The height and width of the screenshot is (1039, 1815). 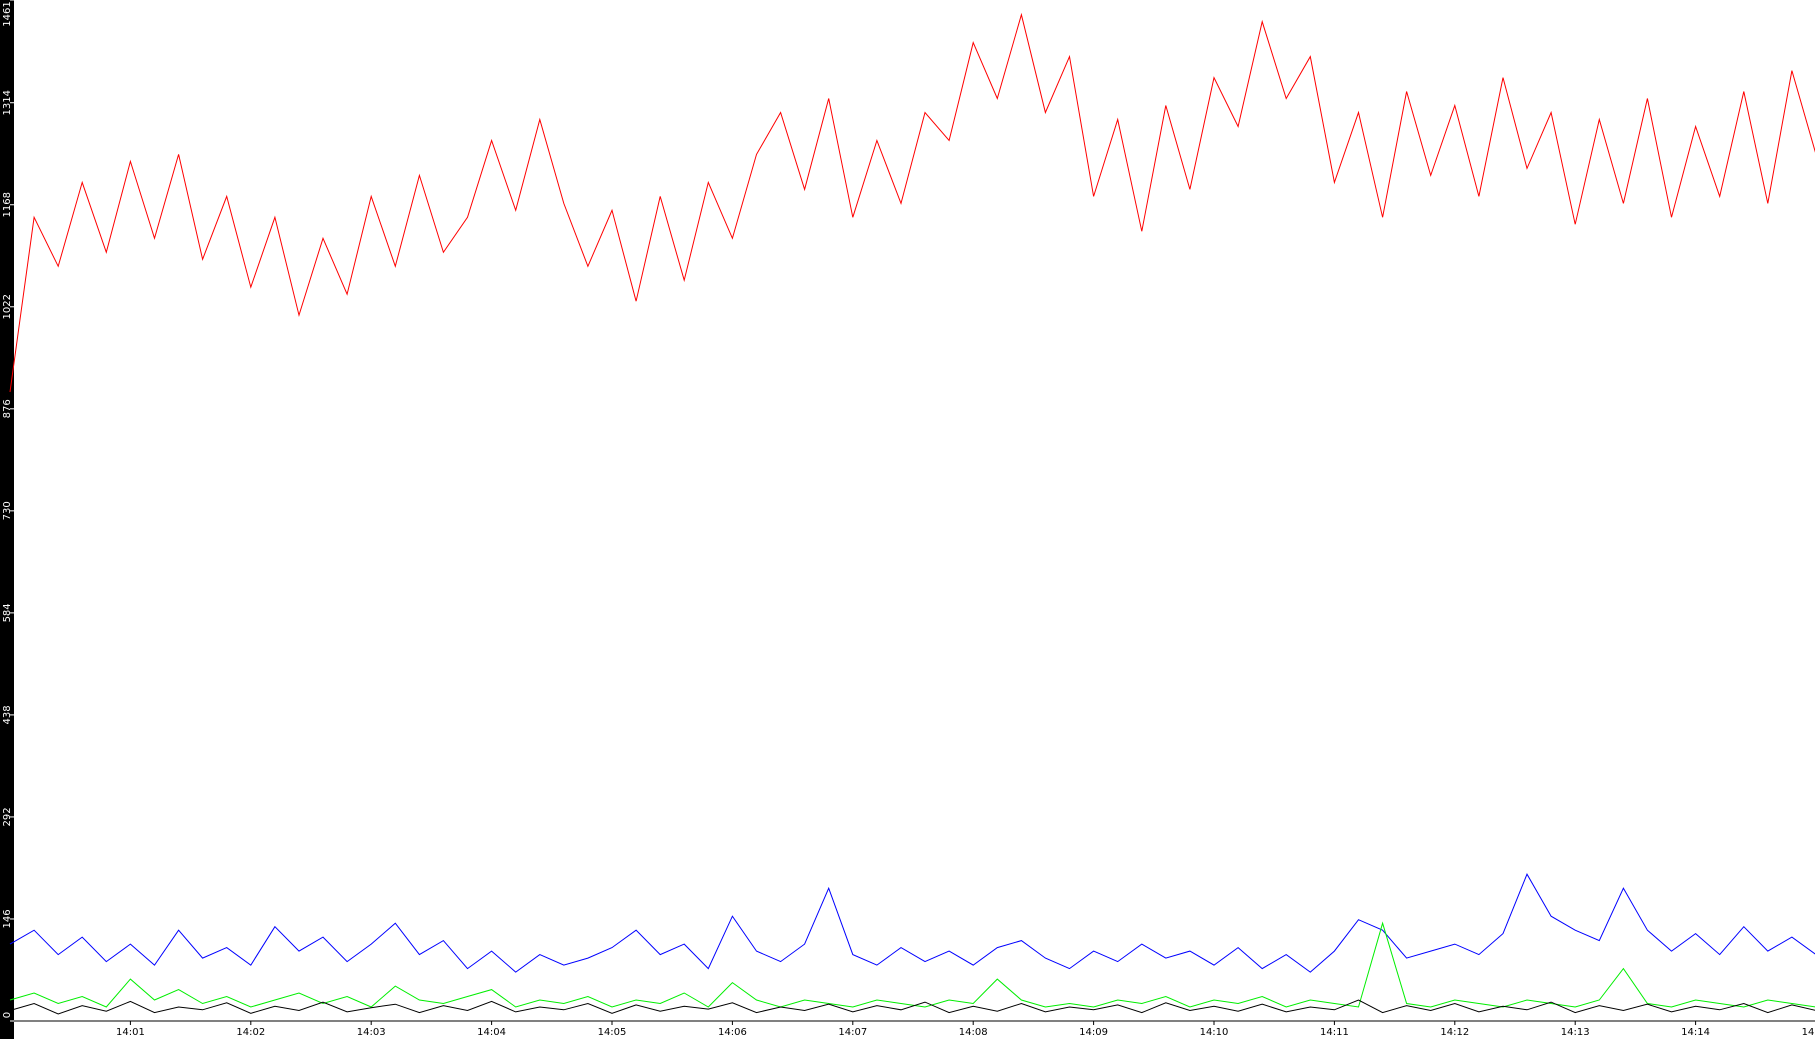 I want to click on y-tick-label: 438, so click(x=7, y=714).